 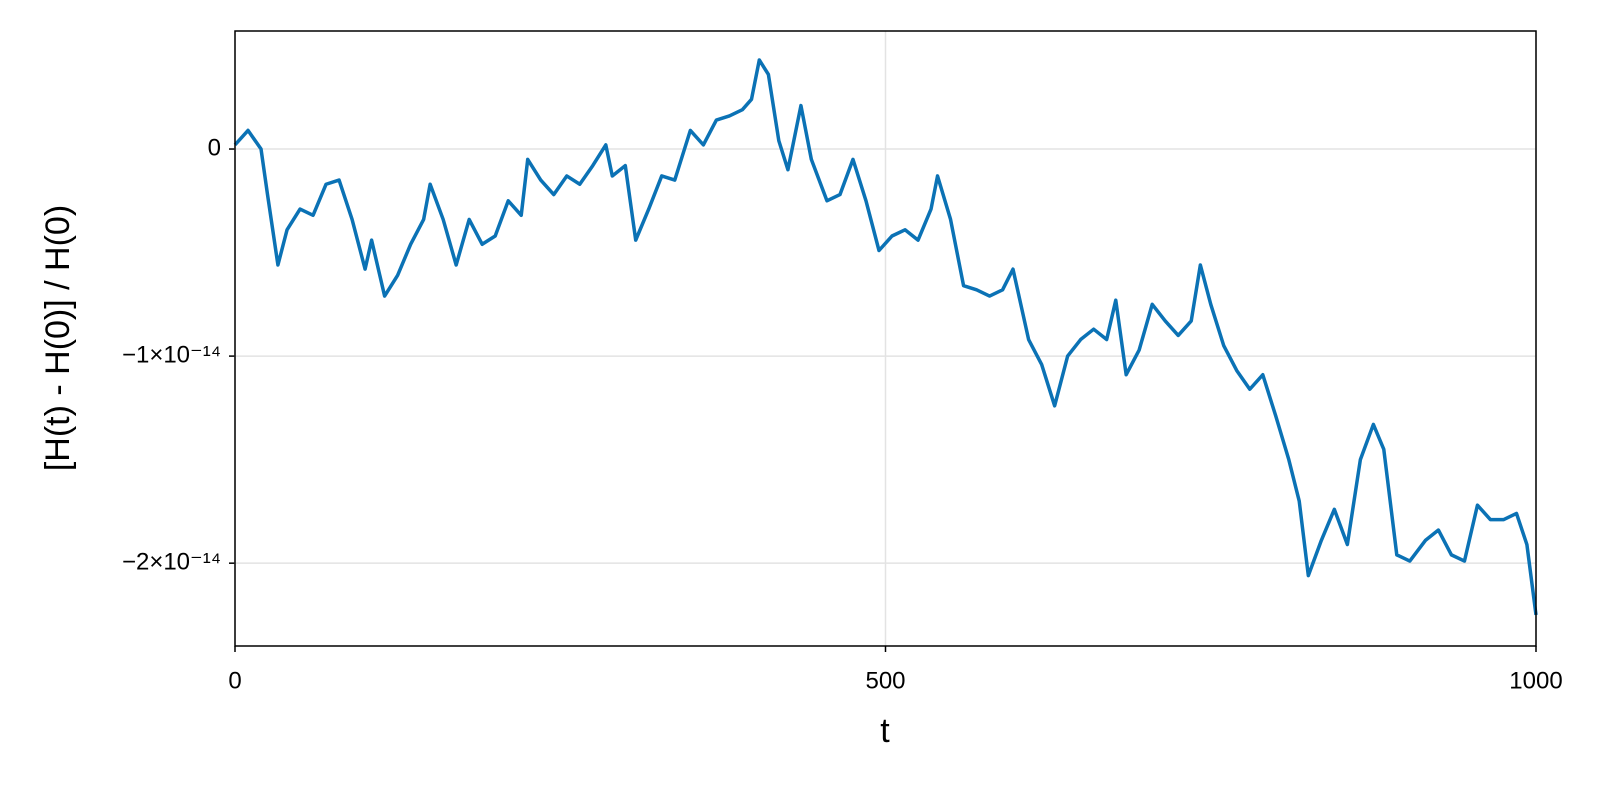 I want to click on y-tick-label: −2×10⁻¹⁴, so click(x=171, y=562).